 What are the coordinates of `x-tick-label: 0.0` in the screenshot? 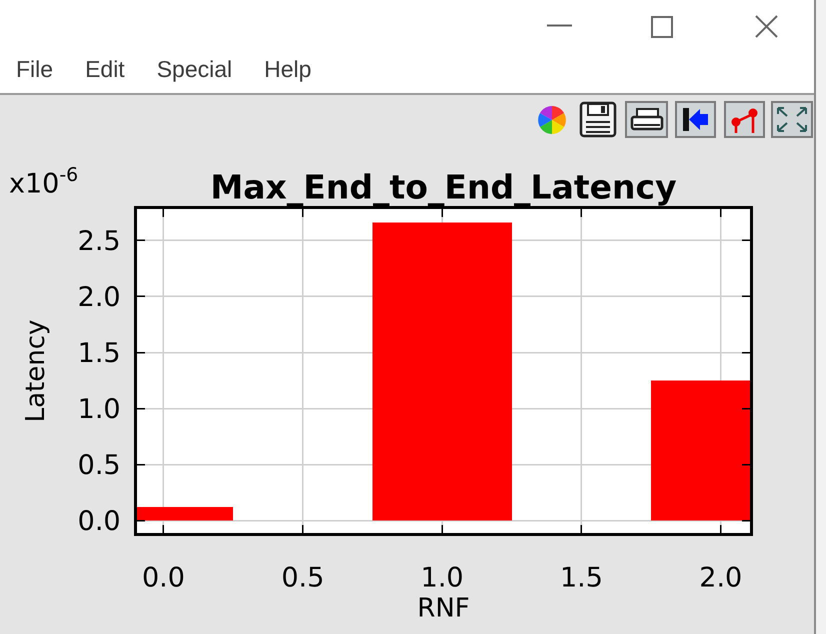 It's located at (163, 578).